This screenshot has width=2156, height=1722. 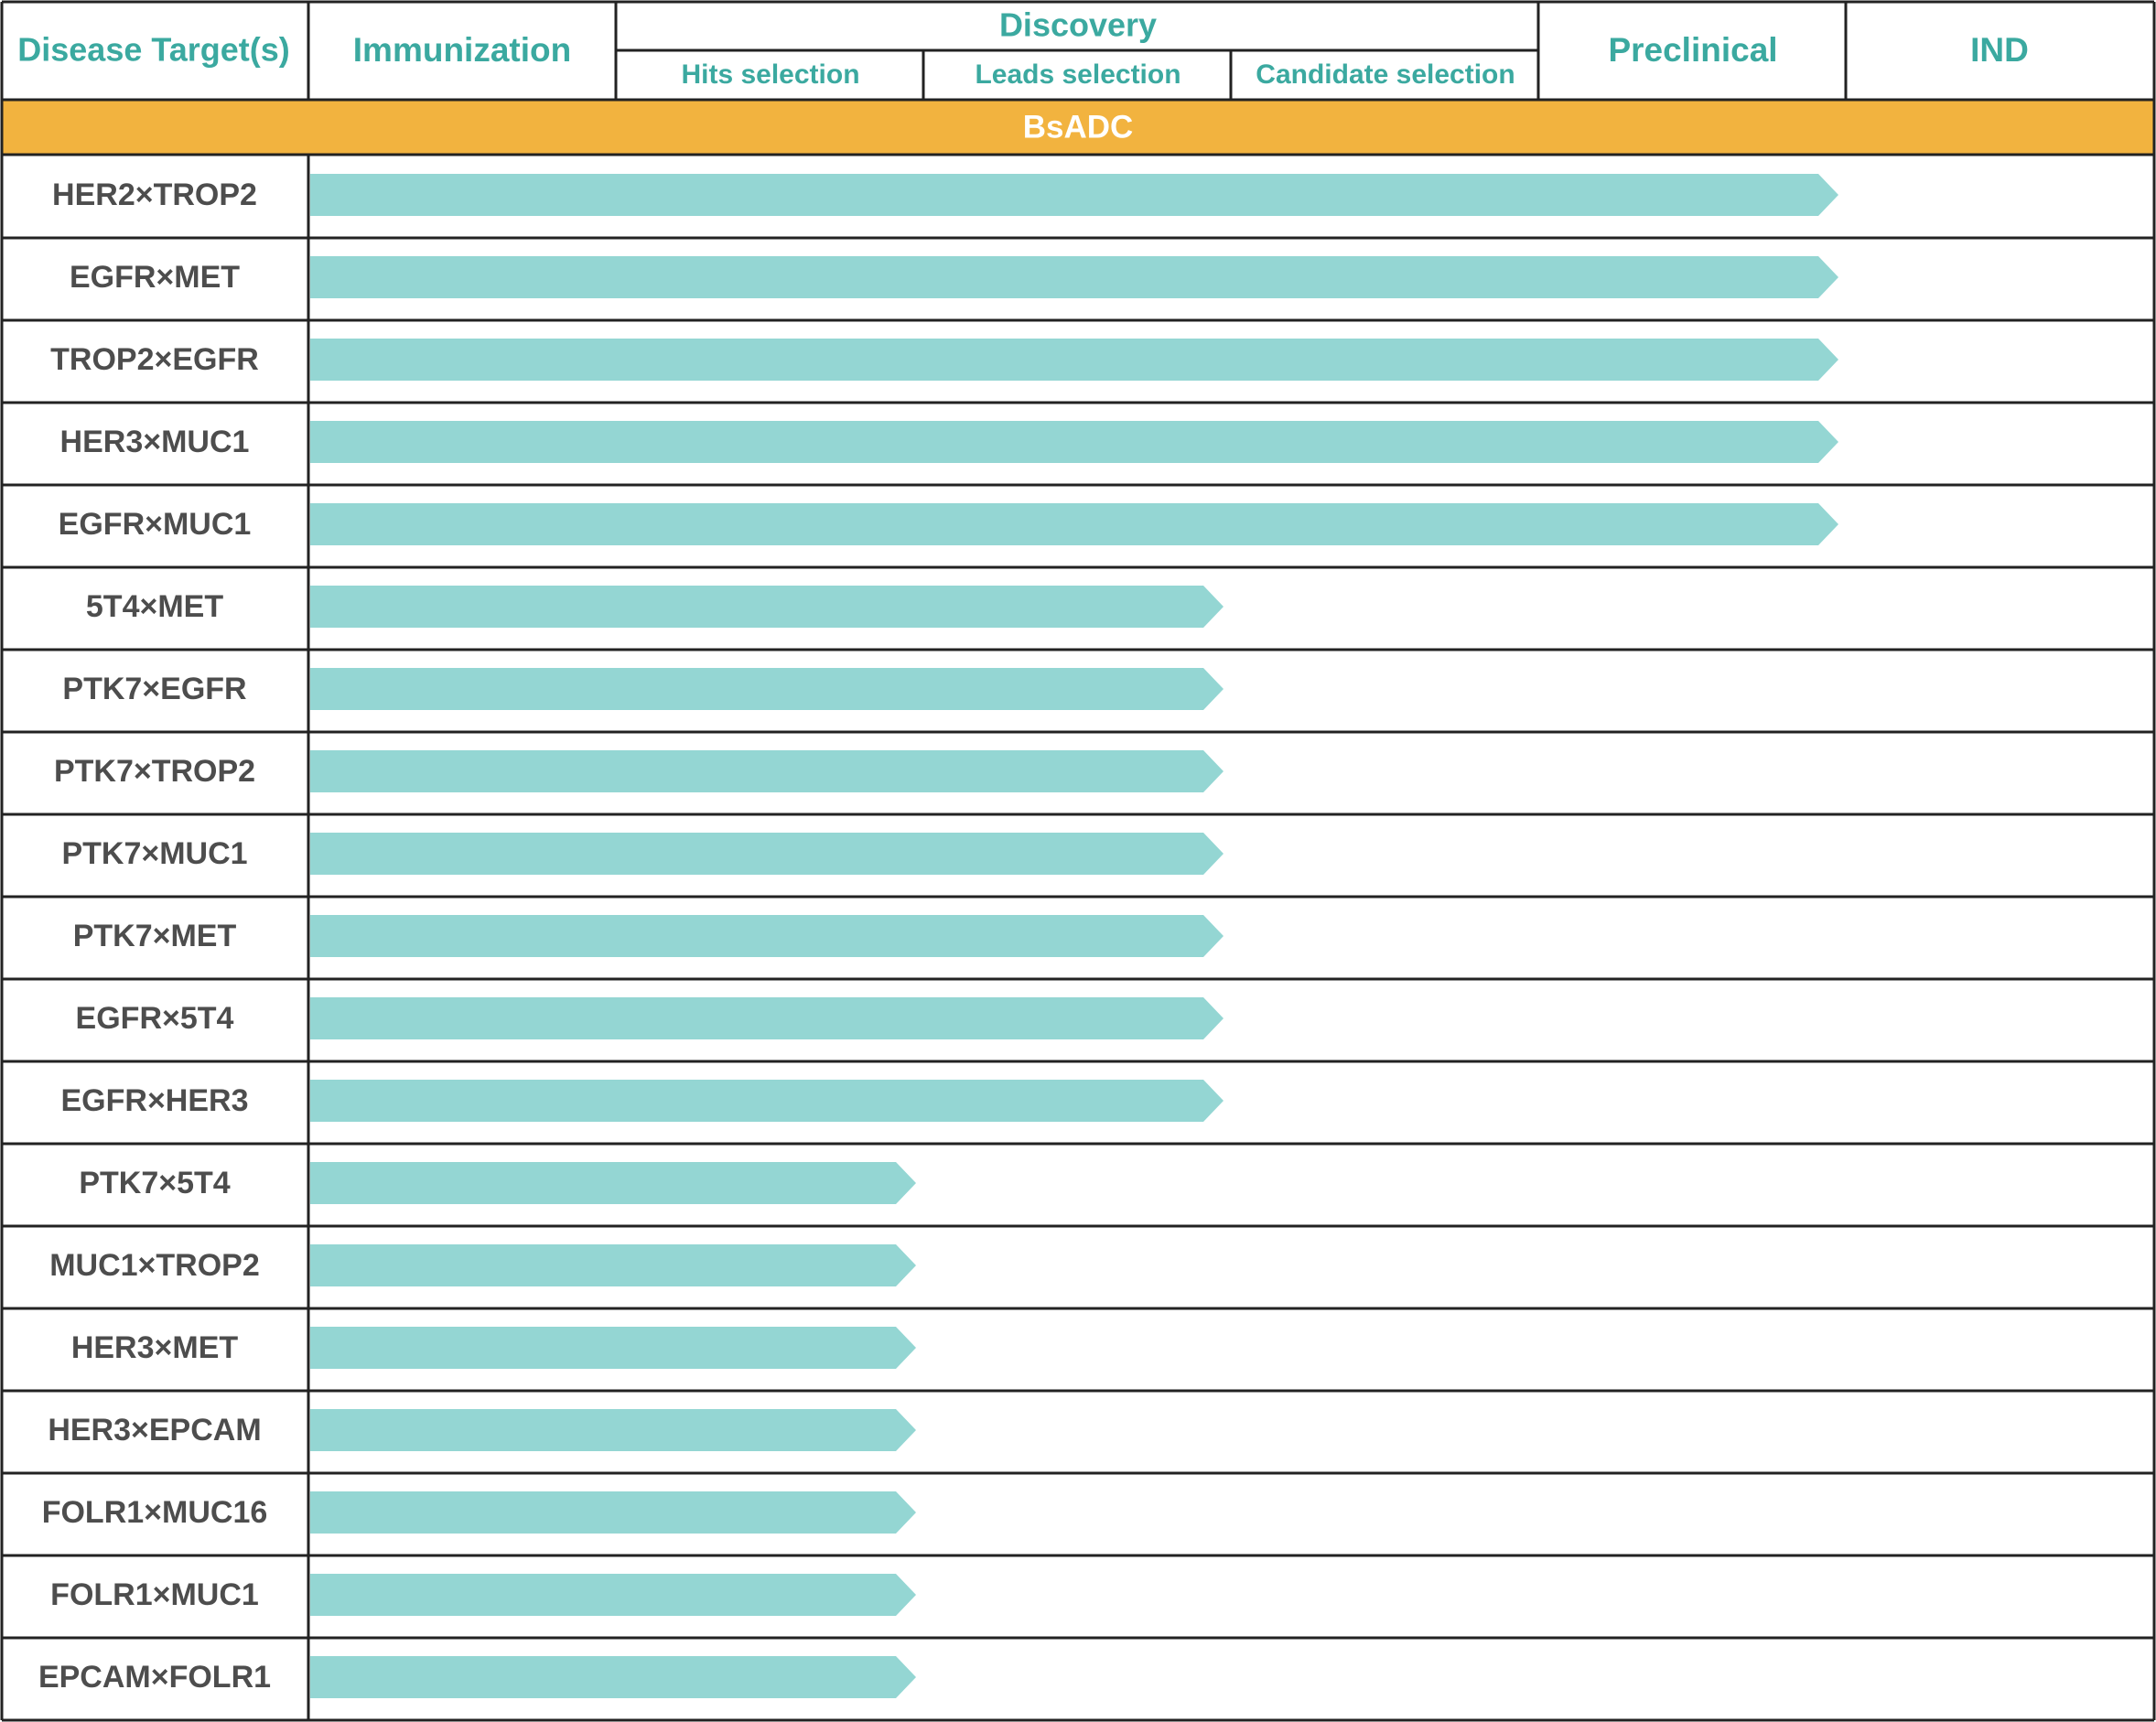 What do you see at coordinates (155, 524) in the screenshot?
I see `row-label: EGFR×MUC1` at bounding box center [155, 524].